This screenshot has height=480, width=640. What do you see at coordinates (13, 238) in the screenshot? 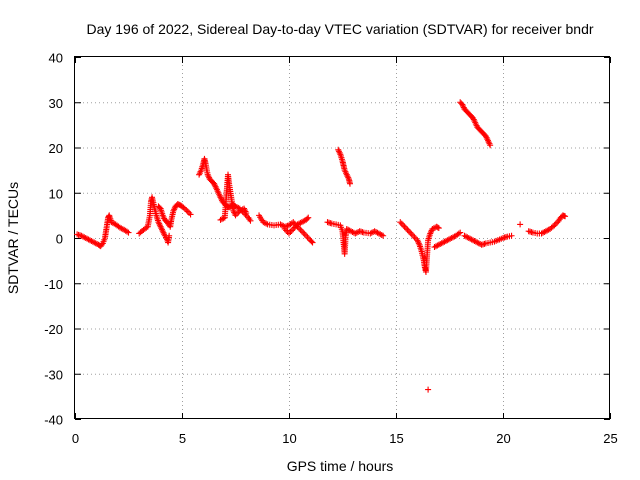
I see `y-axis-label: SDTVAR / TECUs` at bounding box center [13, 238].